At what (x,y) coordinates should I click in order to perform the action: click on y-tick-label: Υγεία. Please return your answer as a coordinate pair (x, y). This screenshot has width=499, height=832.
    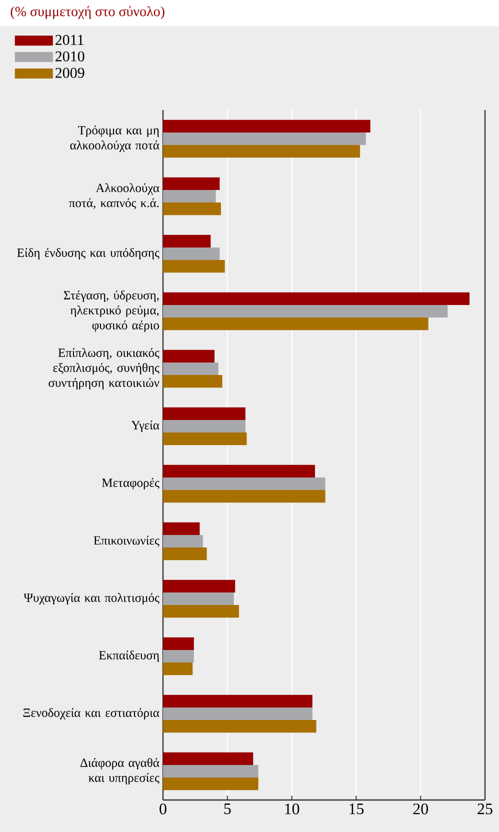
    Looking at the image, I should click on (145, 426).